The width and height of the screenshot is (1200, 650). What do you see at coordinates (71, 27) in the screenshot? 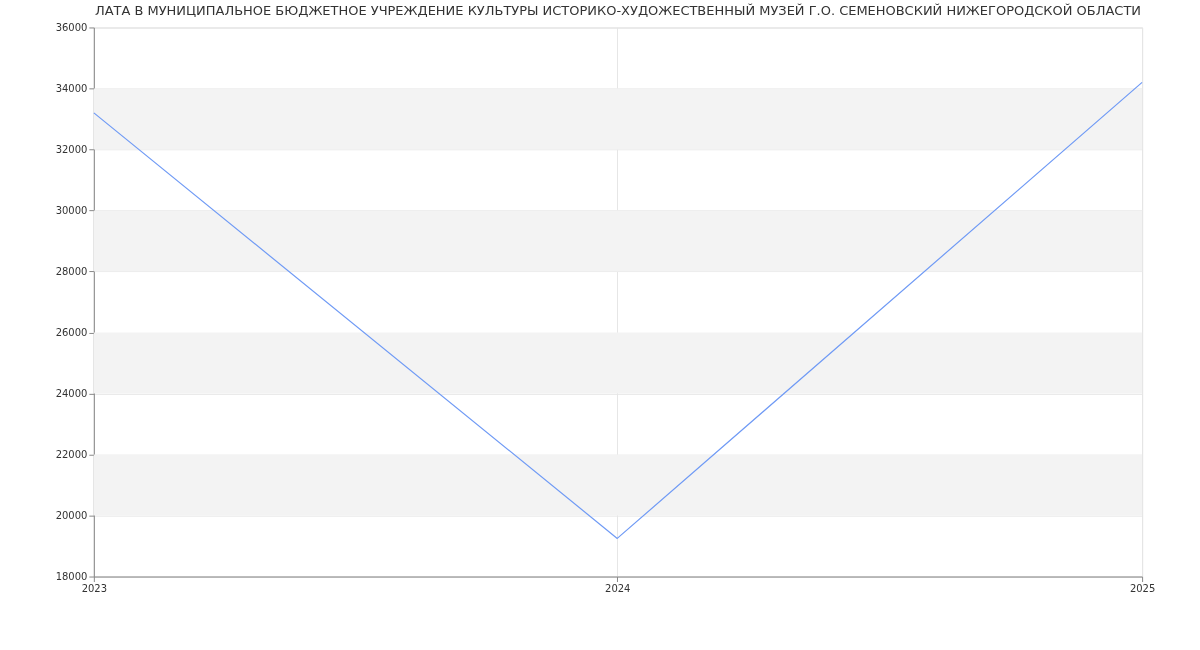
I see `y-tick-label: 36000` at bounding box center [71, 27].